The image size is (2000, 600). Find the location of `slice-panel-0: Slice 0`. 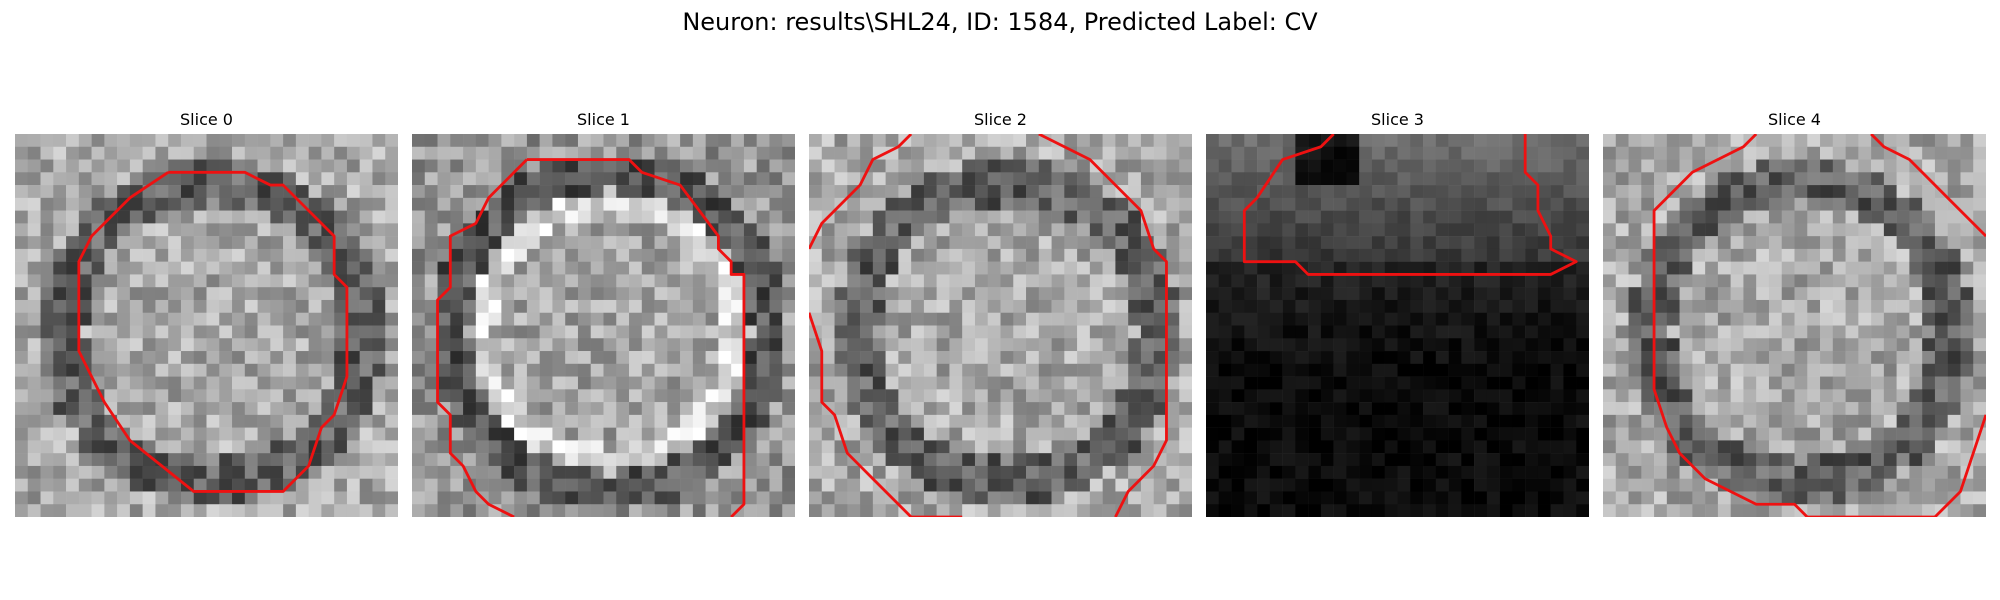

slice-panel-0: Slice 0 is located at coordinates (206, 318).